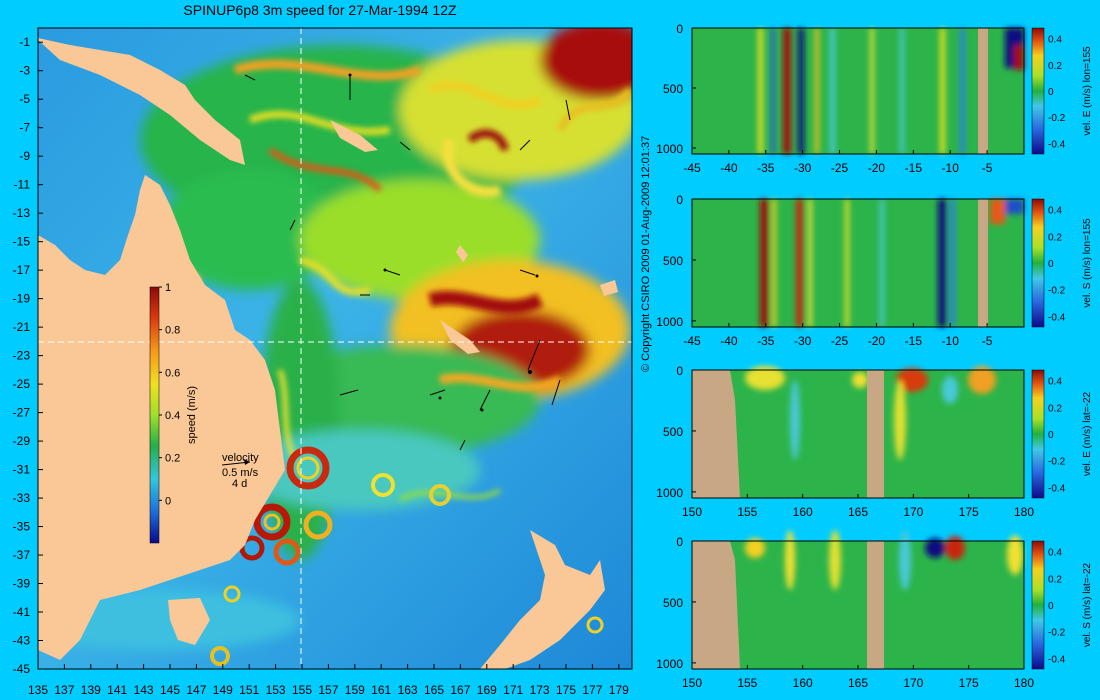 Image resolution: width=1100 pixels, height=700 pixels. I want to click on section-1-x-tick-label: -20, so click(877, 168).